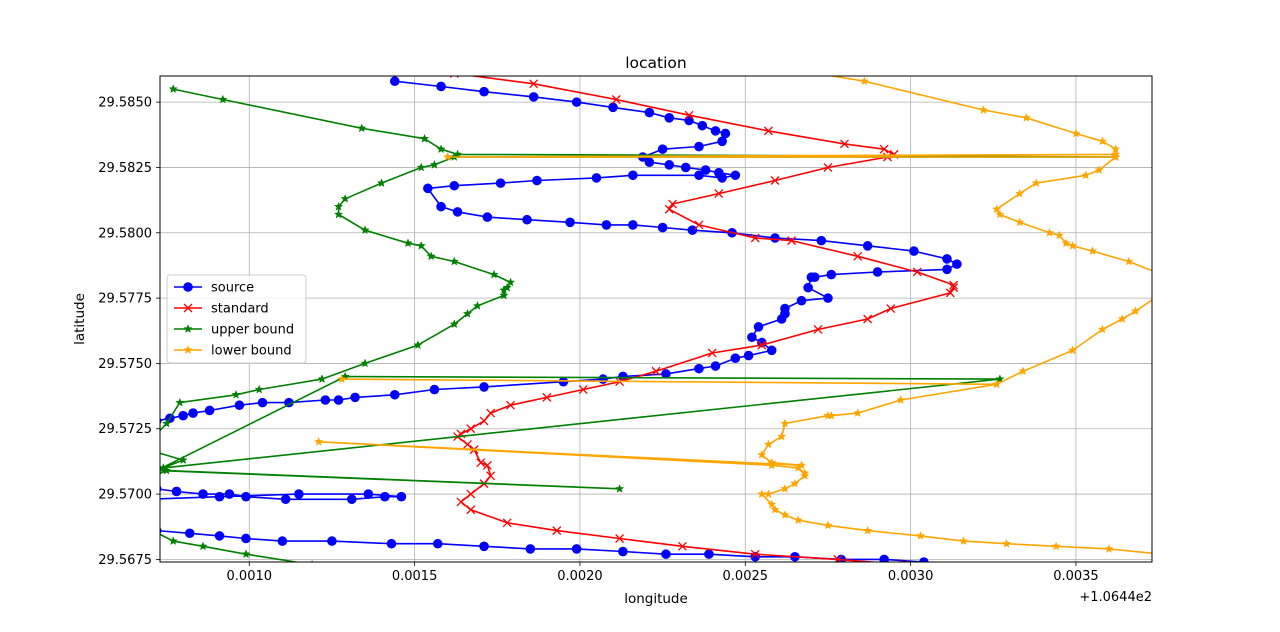  What do you see at coordinates (125, 495) in the screenshot?
I see `y-tick-label: 29.5700` at bounding box center [125, 495].